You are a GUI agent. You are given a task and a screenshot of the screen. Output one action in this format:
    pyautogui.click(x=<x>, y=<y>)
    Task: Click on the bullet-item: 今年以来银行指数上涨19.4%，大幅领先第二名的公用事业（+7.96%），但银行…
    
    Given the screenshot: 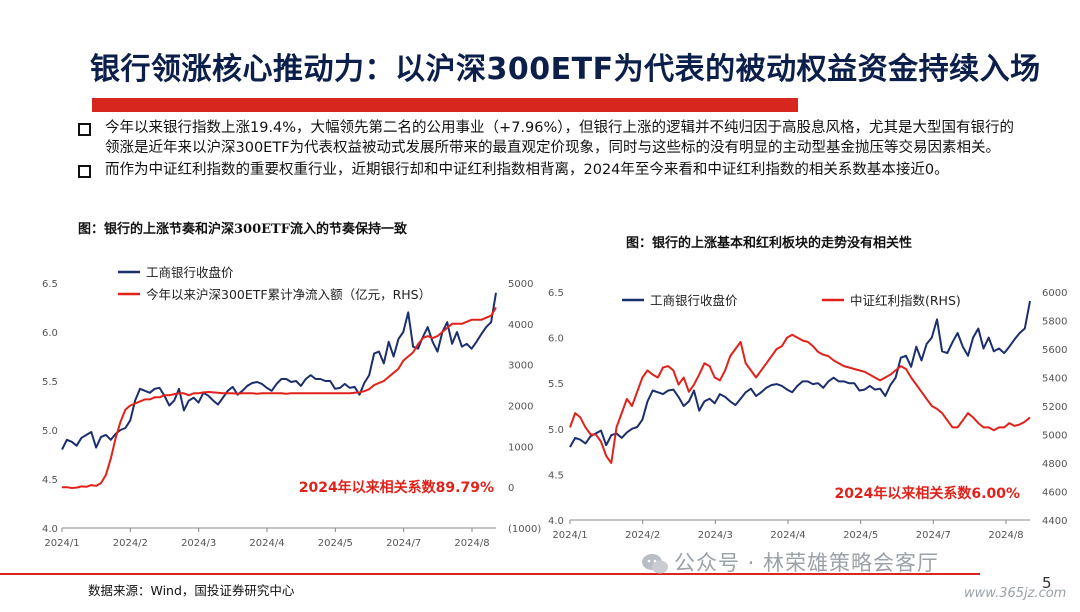 What is the action you would take?
    pyautogui.click(x=553, y=138)
    